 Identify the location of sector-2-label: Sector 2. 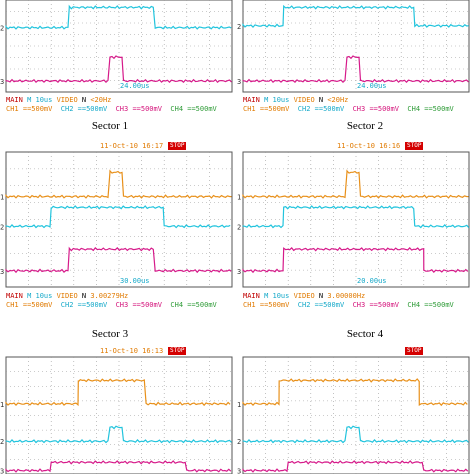
(365, 126).